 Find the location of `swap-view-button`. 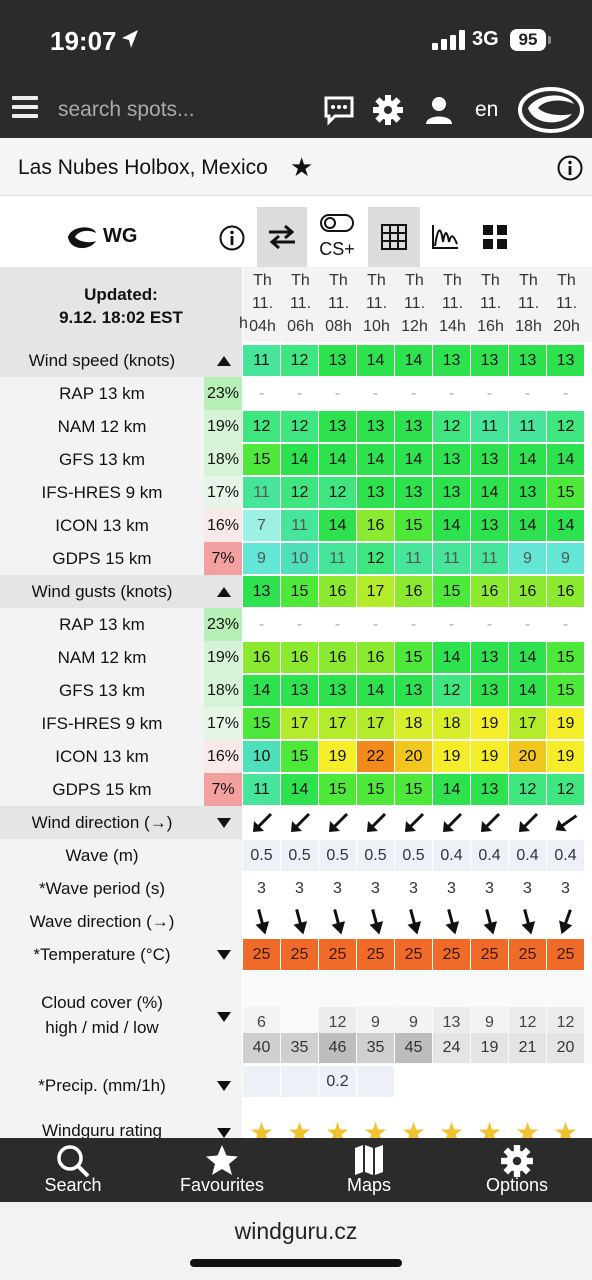

swap-view-button is located at coordinates (282, 237).